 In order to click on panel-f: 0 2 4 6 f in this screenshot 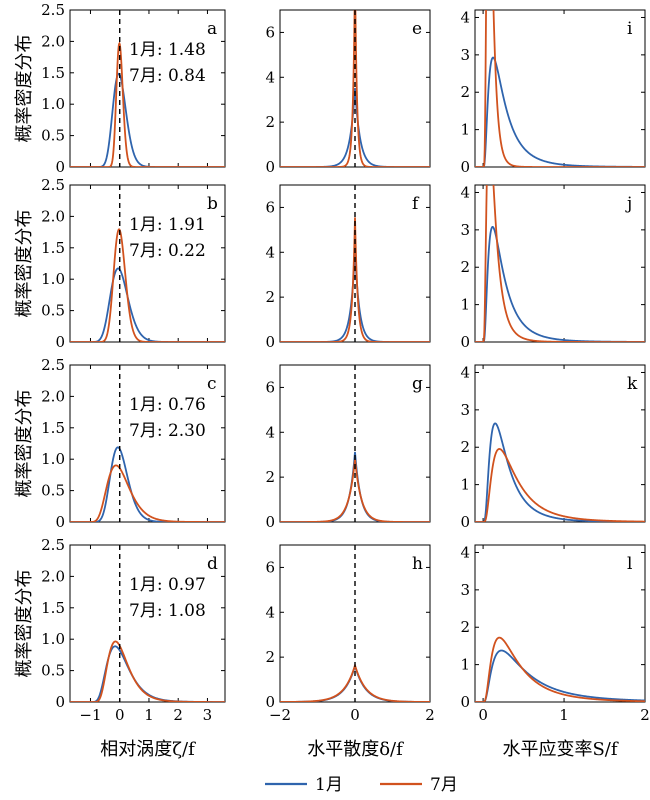, I will do `click(348, 267)`.